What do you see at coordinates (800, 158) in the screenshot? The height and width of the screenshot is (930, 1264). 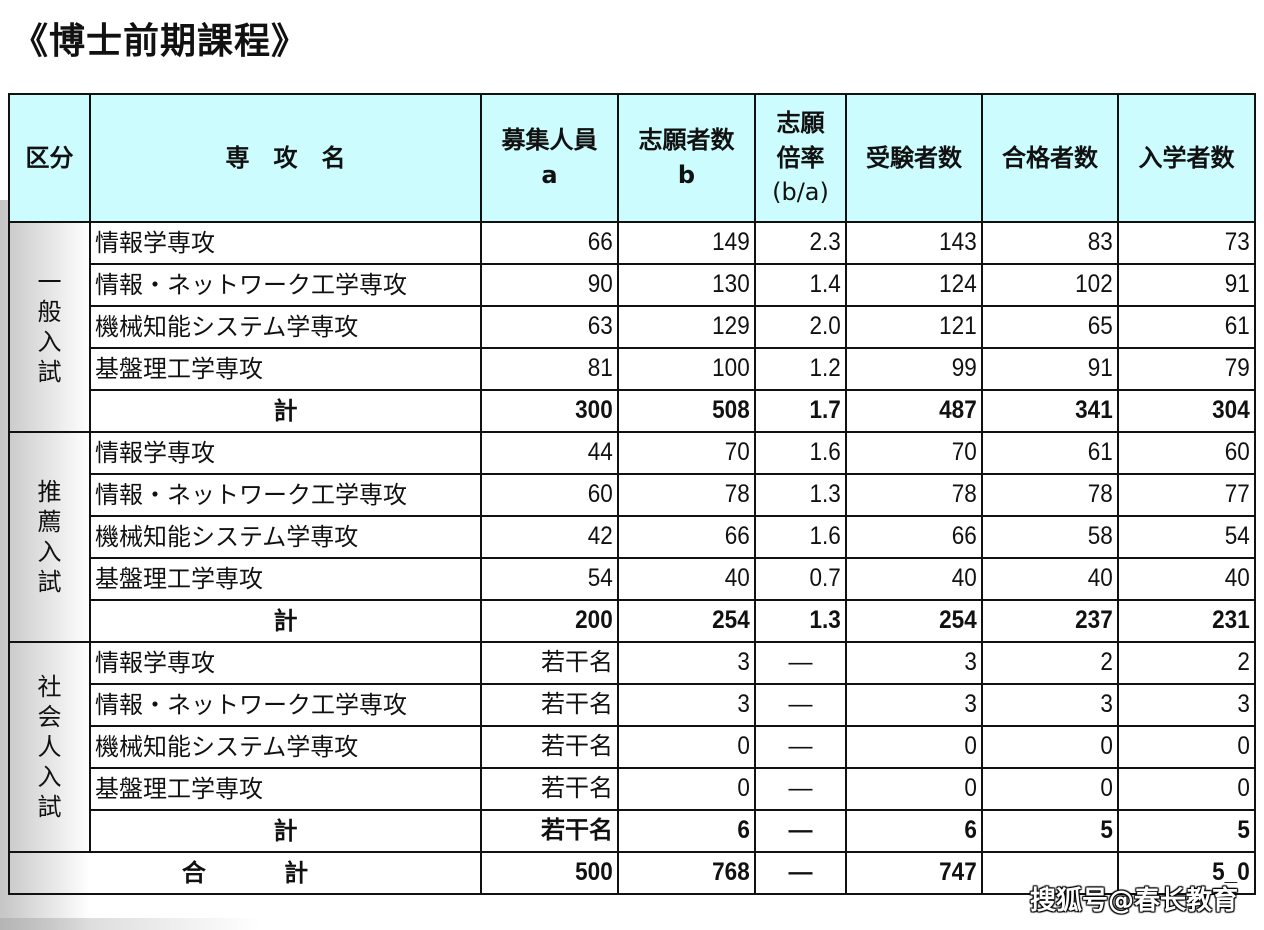 I see `header-ratio: 志願 倍率 (b/a)` at bounding box center [800, 158].